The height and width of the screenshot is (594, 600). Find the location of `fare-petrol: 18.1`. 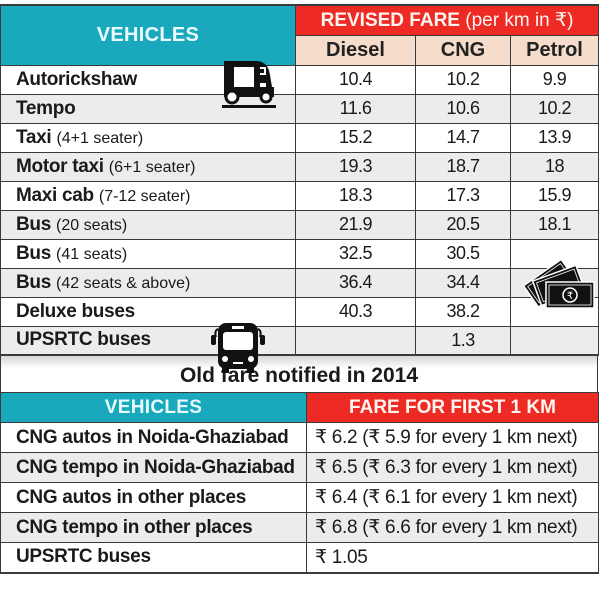

fare-petrol: 18.1 is located at coordinates (554, 224).